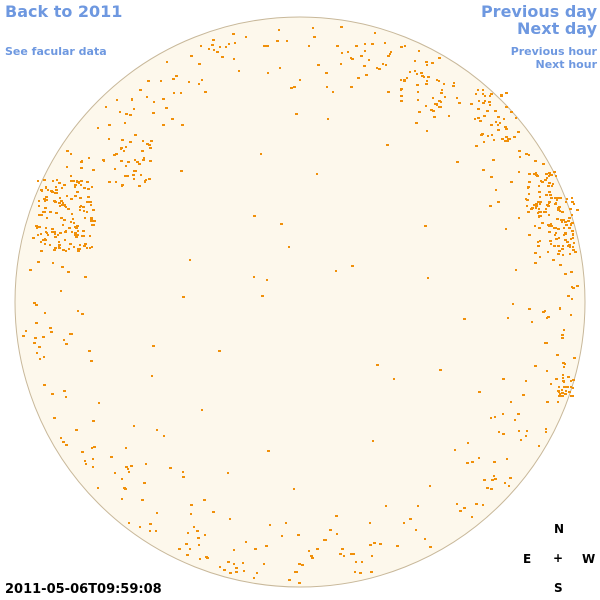 This screenshot has height=600, width=600. What do you see at coordinates (566, 64) in the screenshot?
I see `next-hour-link: Next hour` at bounding box center [566, 64].